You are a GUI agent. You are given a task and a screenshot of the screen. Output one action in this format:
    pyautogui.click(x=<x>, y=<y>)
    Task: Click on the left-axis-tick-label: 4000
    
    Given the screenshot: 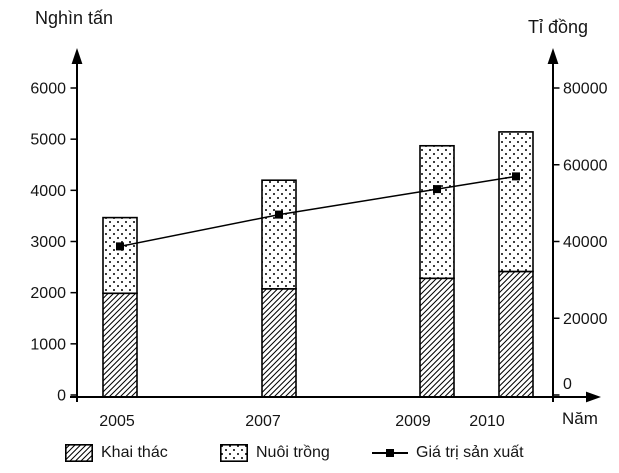 What is the action you would take?
    pyautogui.click(x=48, y=191)
    